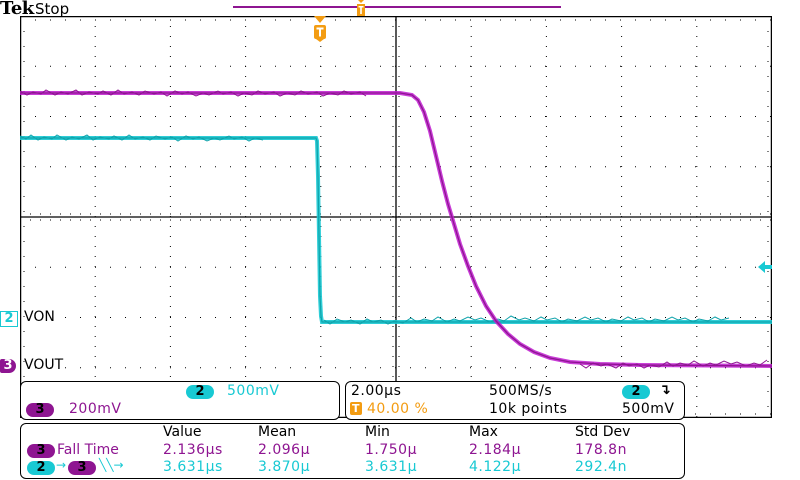 The height and width of the screenshot is (480, 800). What do you see at coordinates (88, 450) in the screenshot?
I see `measurement-name: Fall Time` at bounding box center [88, 450].